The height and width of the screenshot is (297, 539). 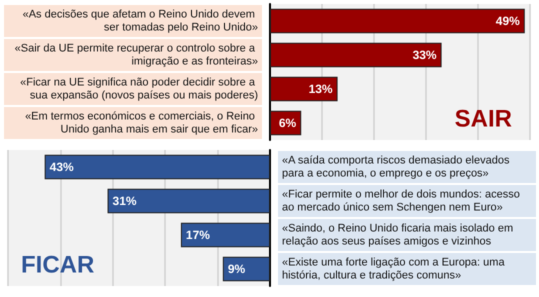 What do you see at coordinates (508, 21) in the screenshot?
I see `data-label: 49%` at bounding box center [508, 21].